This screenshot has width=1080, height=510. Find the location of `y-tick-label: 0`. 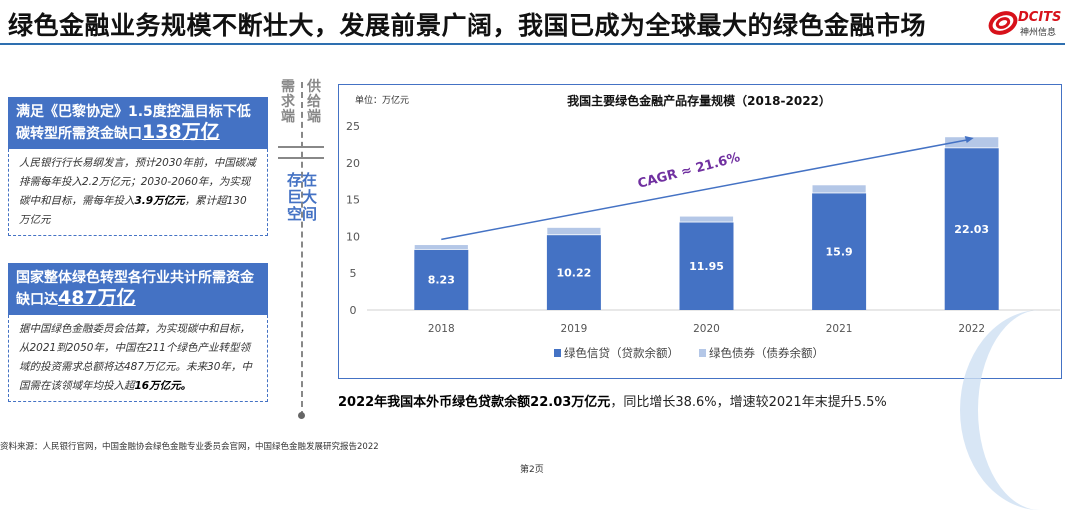

y-tick-label: 0 is located at coordinates (353, 310).